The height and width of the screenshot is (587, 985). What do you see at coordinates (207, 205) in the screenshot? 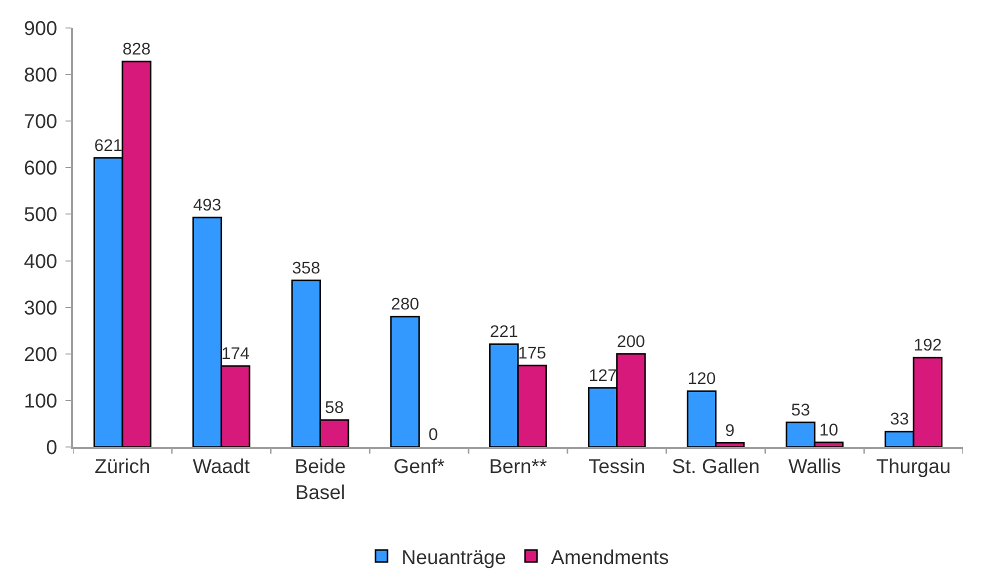
I see `data-label: 493` at bounding box center [207, 205].